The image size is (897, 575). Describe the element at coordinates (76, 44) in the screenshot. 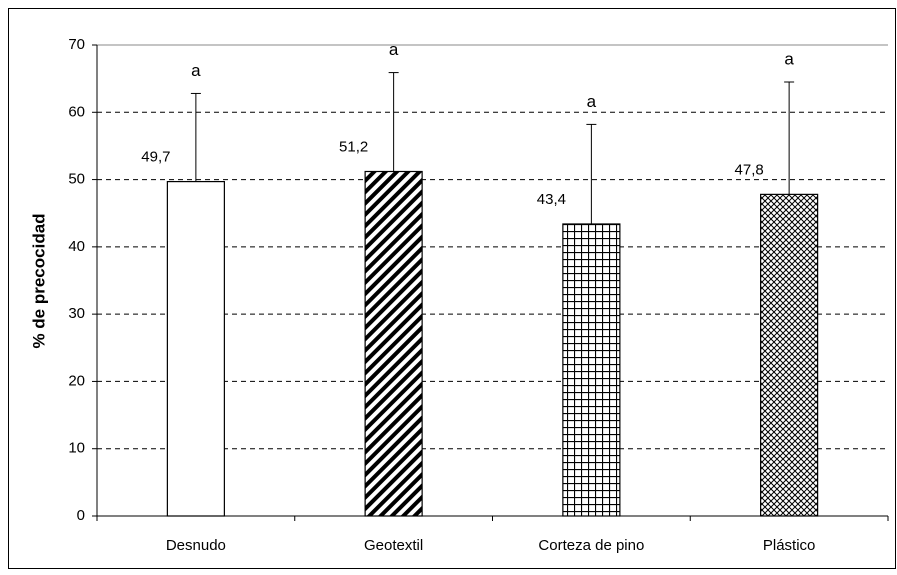

I see `y-tick-label: 70` at that location.